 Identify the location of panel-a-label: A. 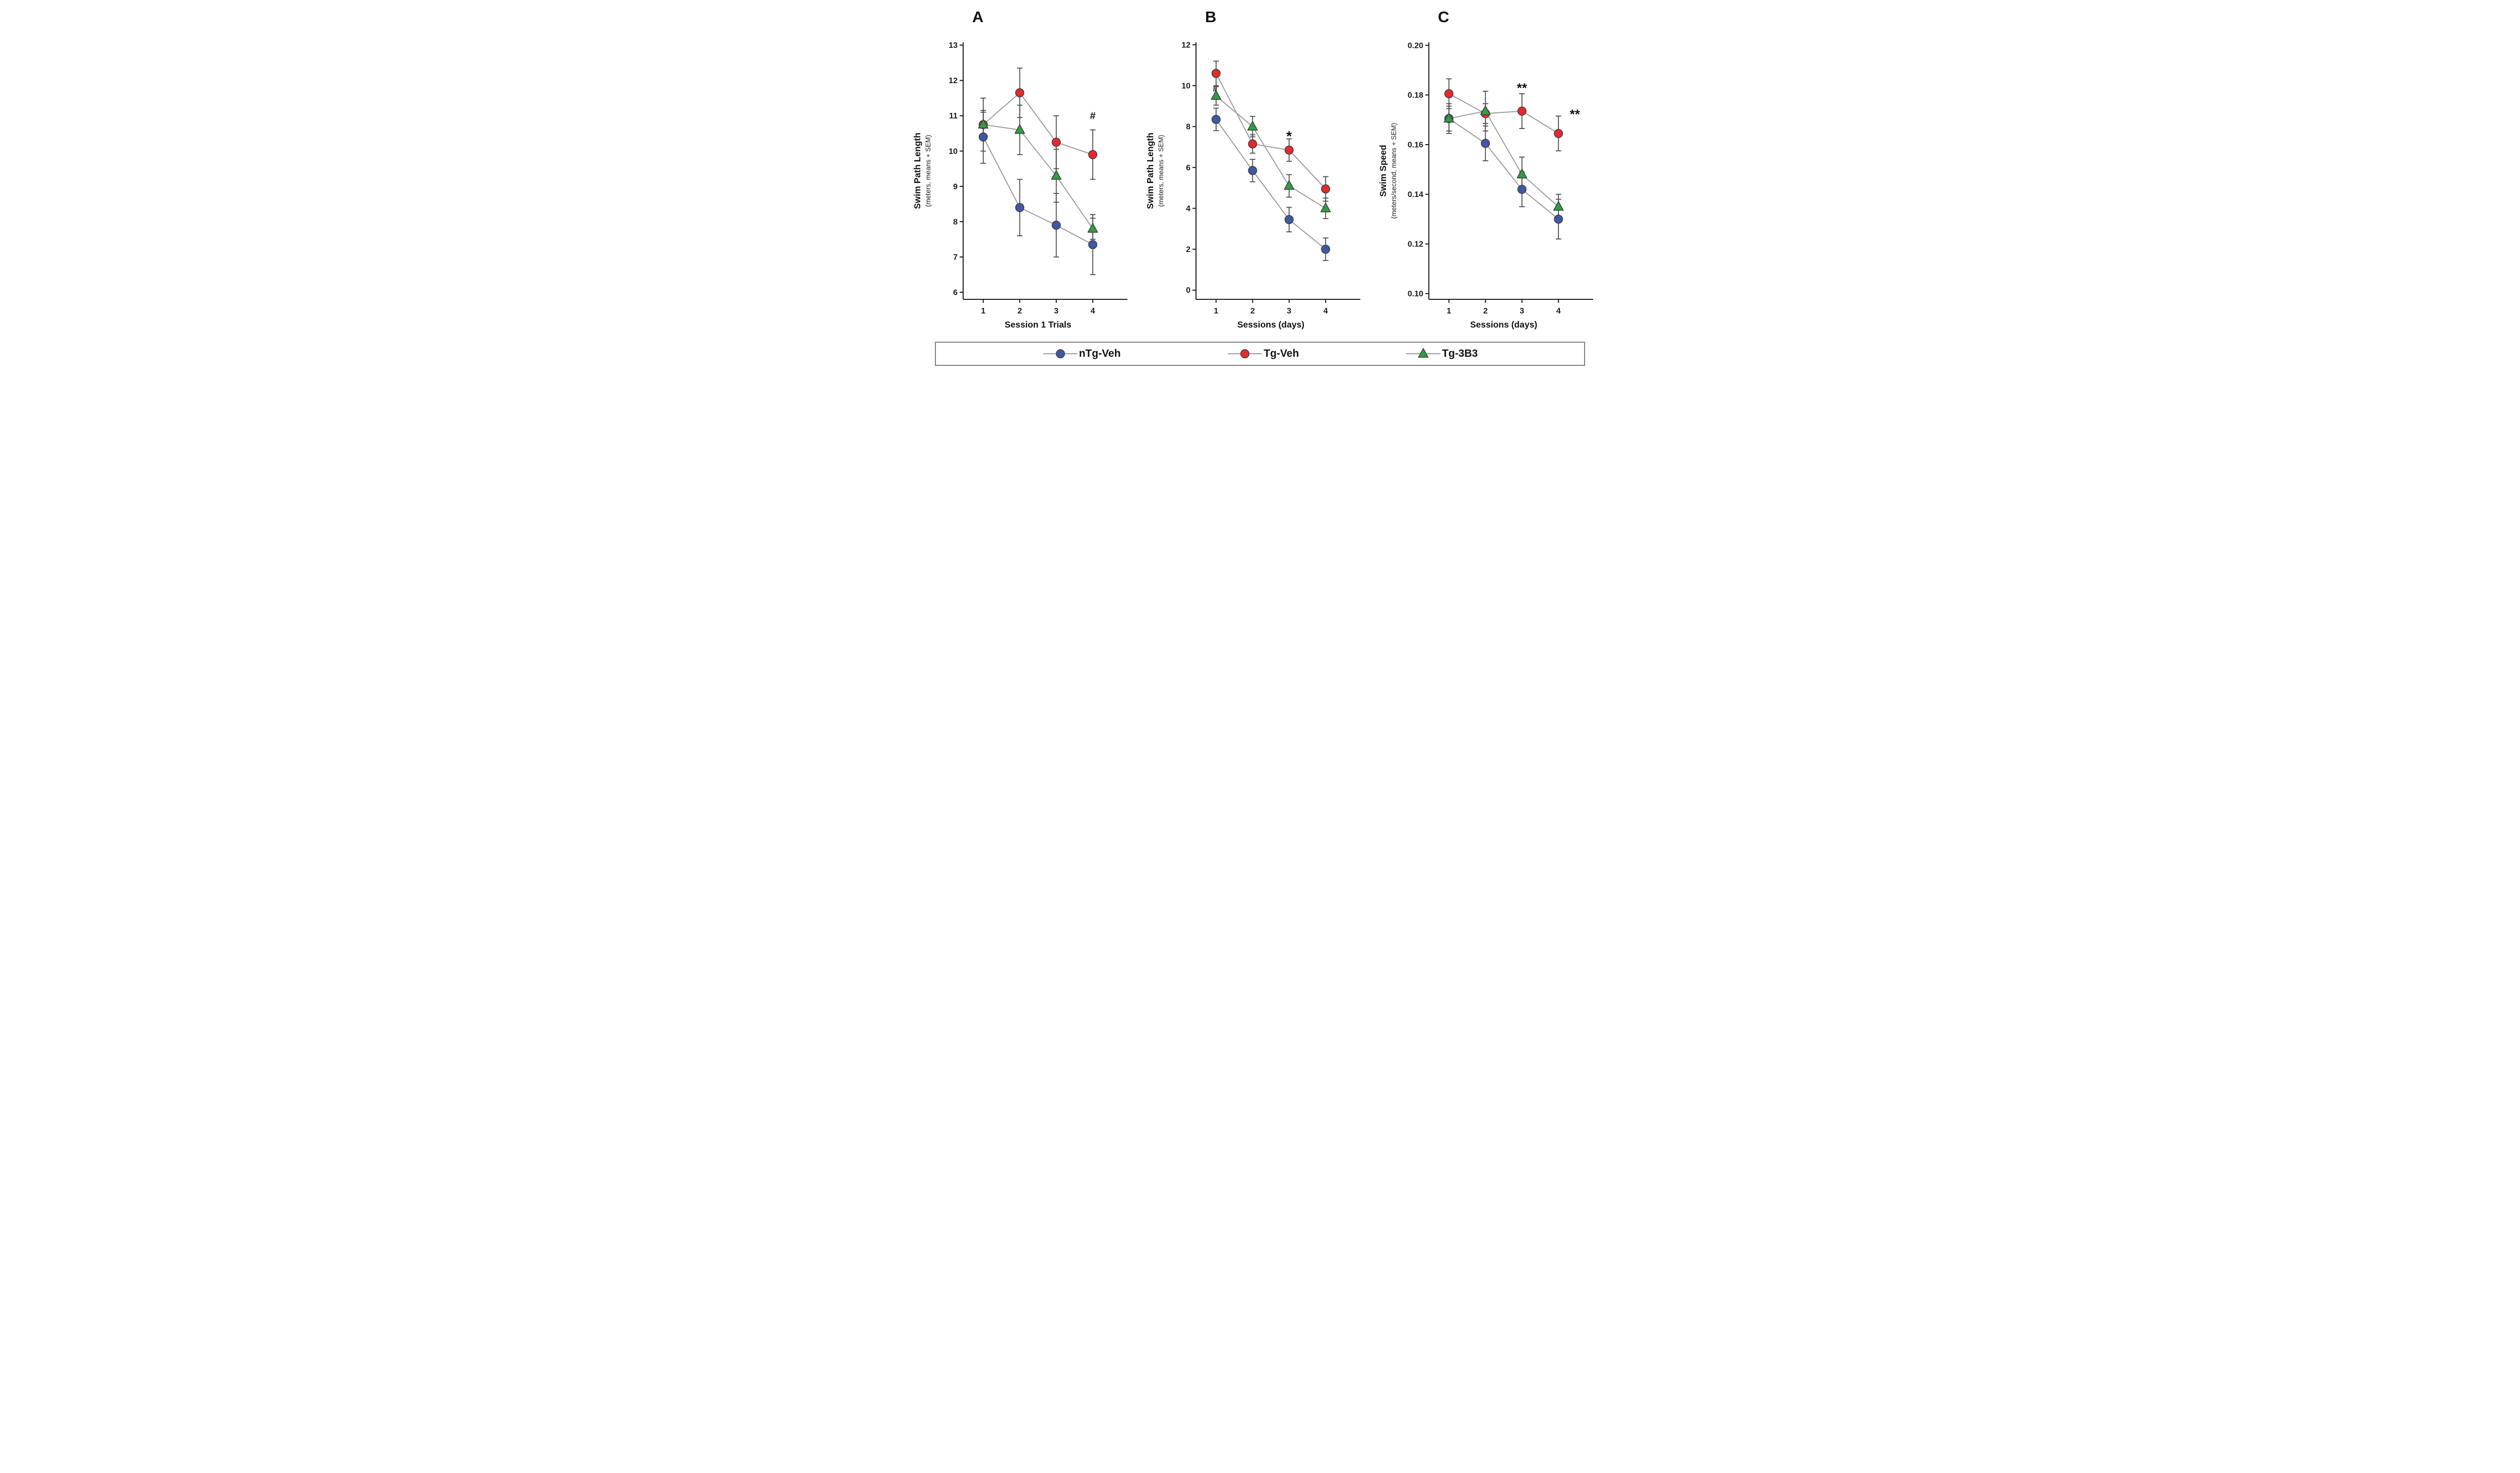
(978, 17).